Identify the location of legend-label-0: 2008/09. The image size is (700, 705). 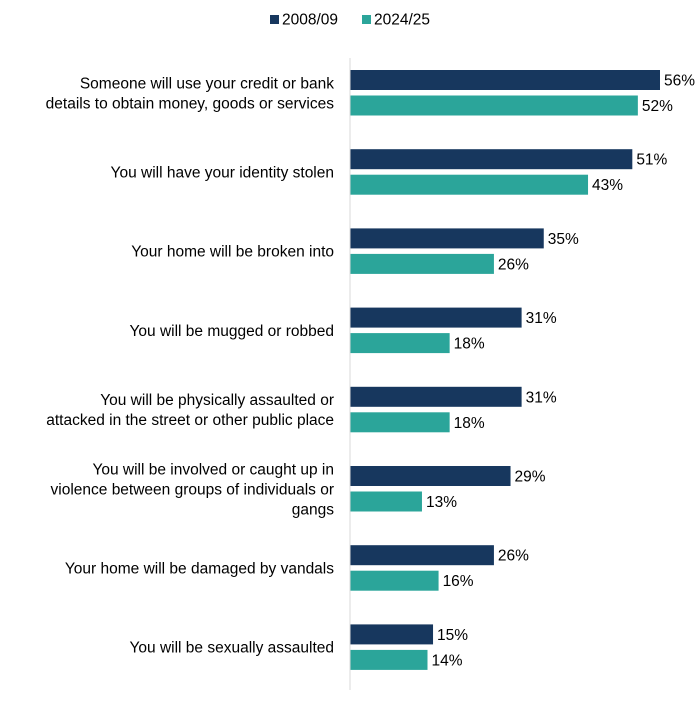
(310, 20).